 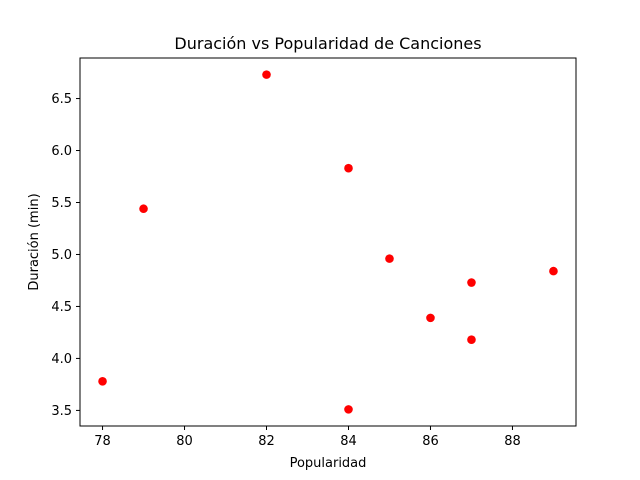 What do you see at coordinates (328, 463) in the screenshot?
I see `x-axis-label: Popularidad` at bounding box center [328, 463].